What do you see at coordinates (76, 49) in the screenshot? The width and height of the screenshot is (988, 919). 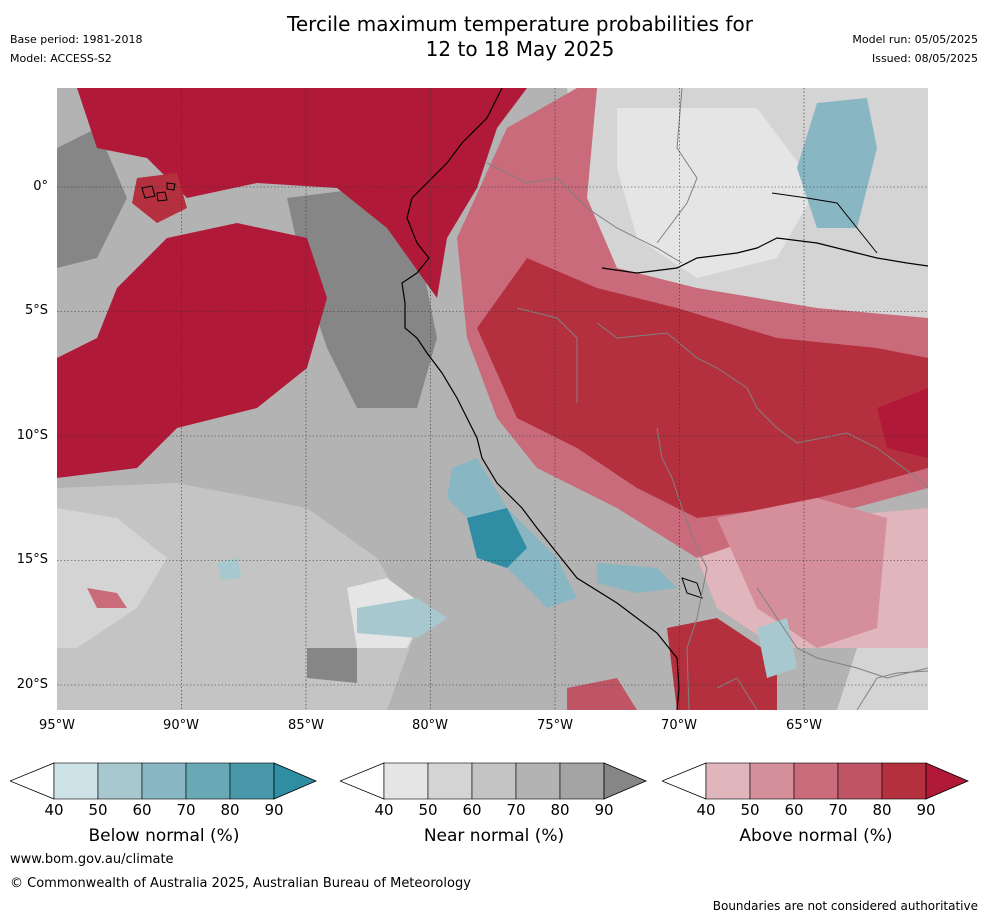 I see `meta-left: Base period: 1981-2018 Model: ACCESS-S2` at bounding box center [76, 49].